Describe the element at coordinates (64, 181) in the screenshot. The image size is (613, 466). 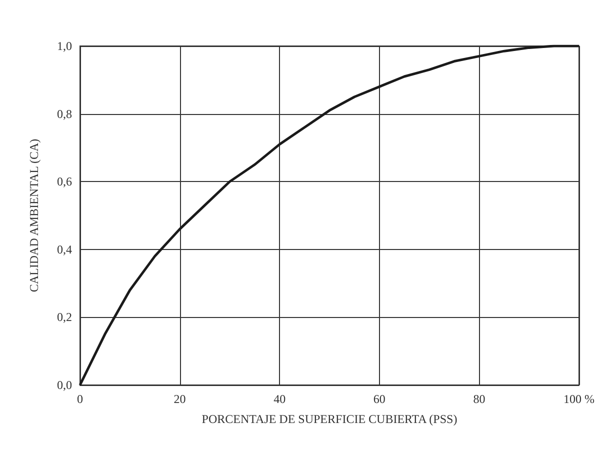
I see `y-tick-label: 0,6` at that location.